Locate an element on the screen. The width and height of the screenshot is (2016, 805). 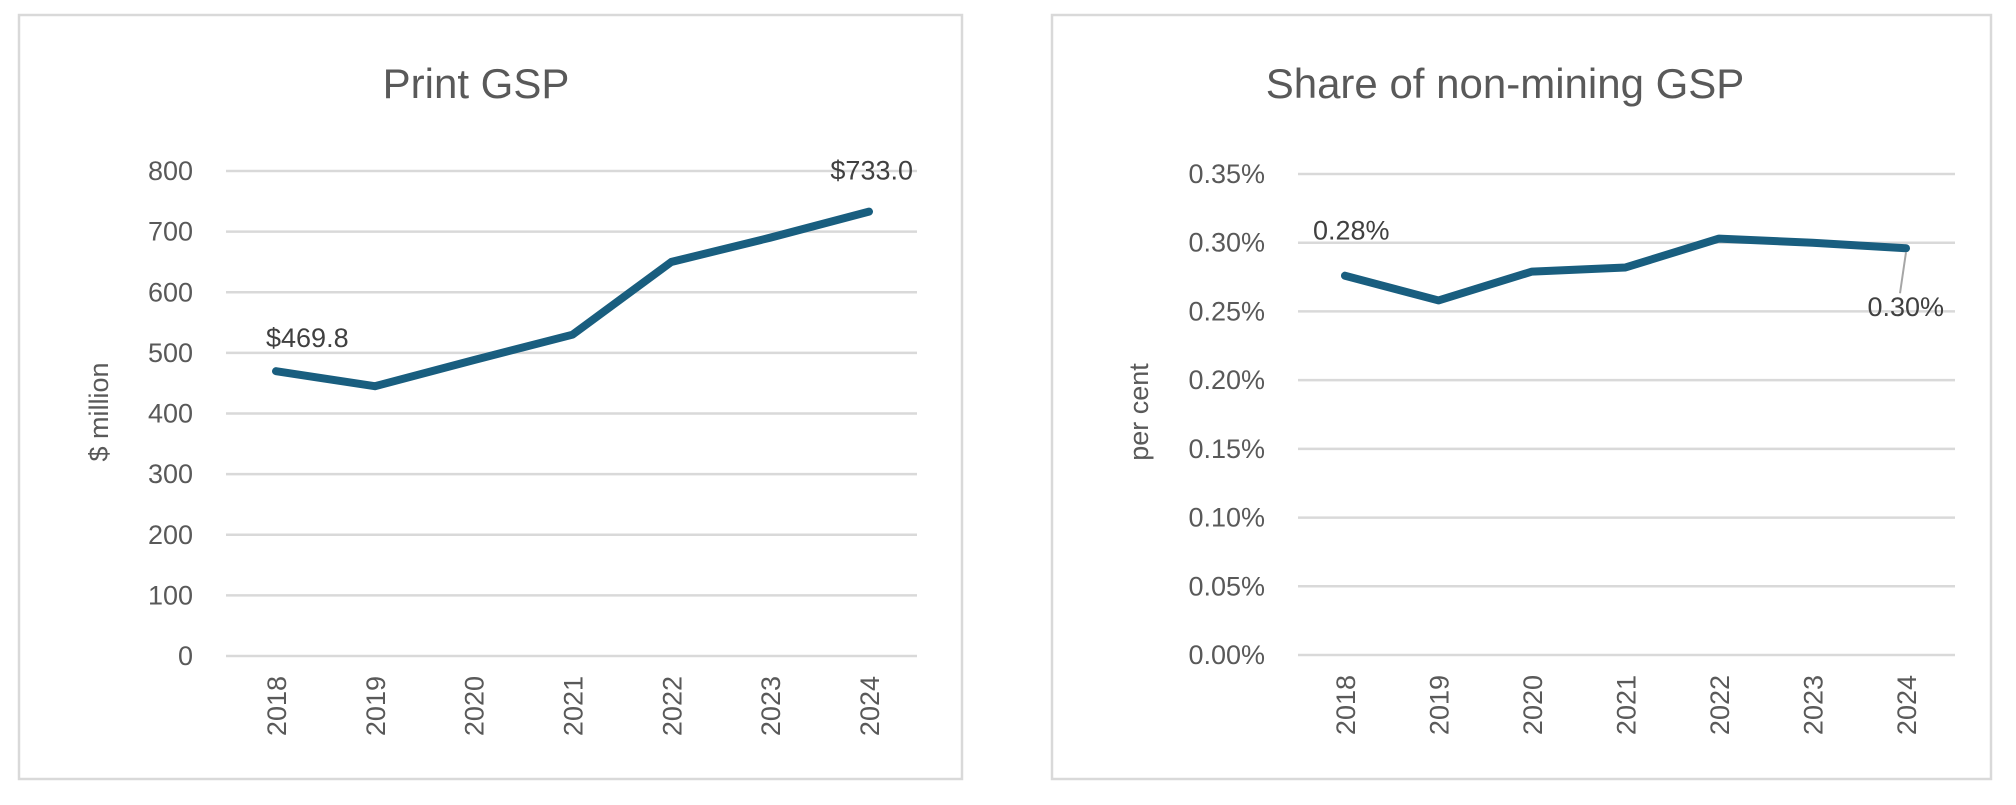
y-tick-label: 400 is located at coordinates (170, 414).